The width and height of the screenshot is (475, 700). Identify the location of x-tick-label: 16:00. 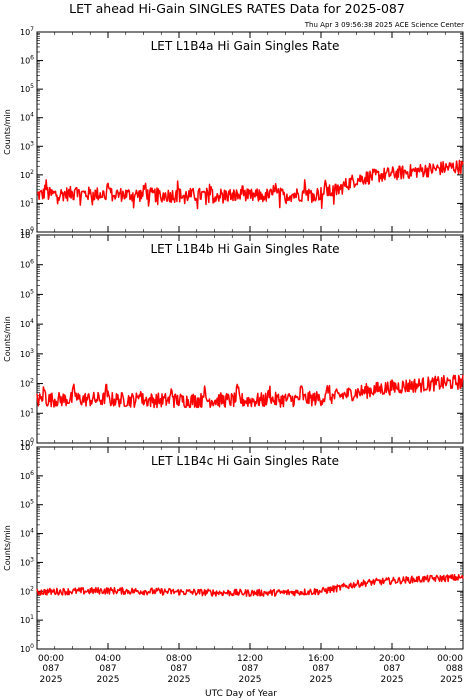
(321, 659).